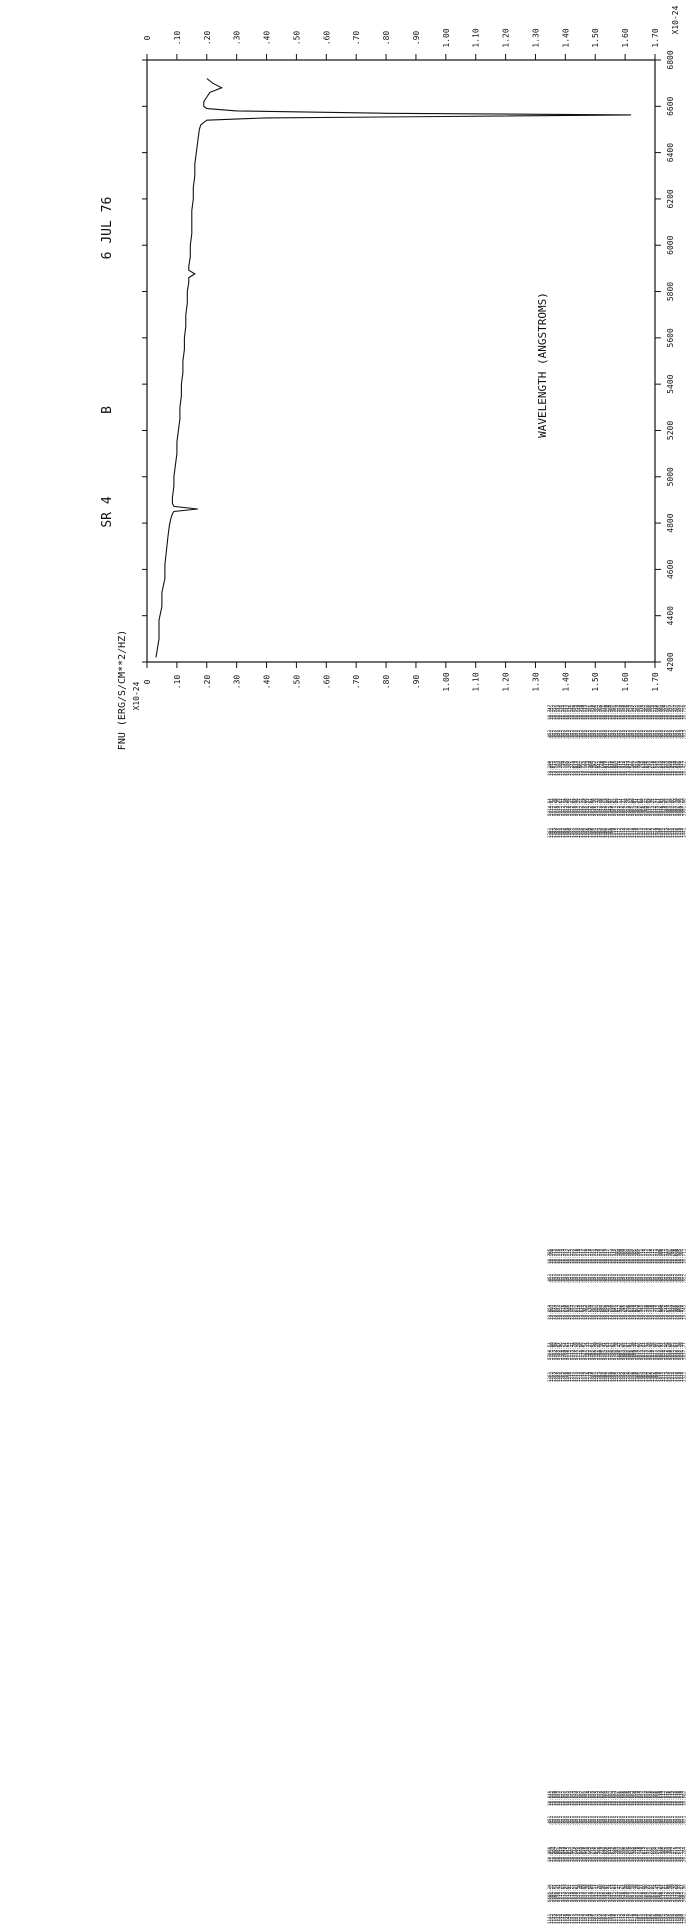  What do you see at coordinates (601, 1351) in the screenshot?
I see `table-cell: 5790.16` at bounding box center [601, 1351].